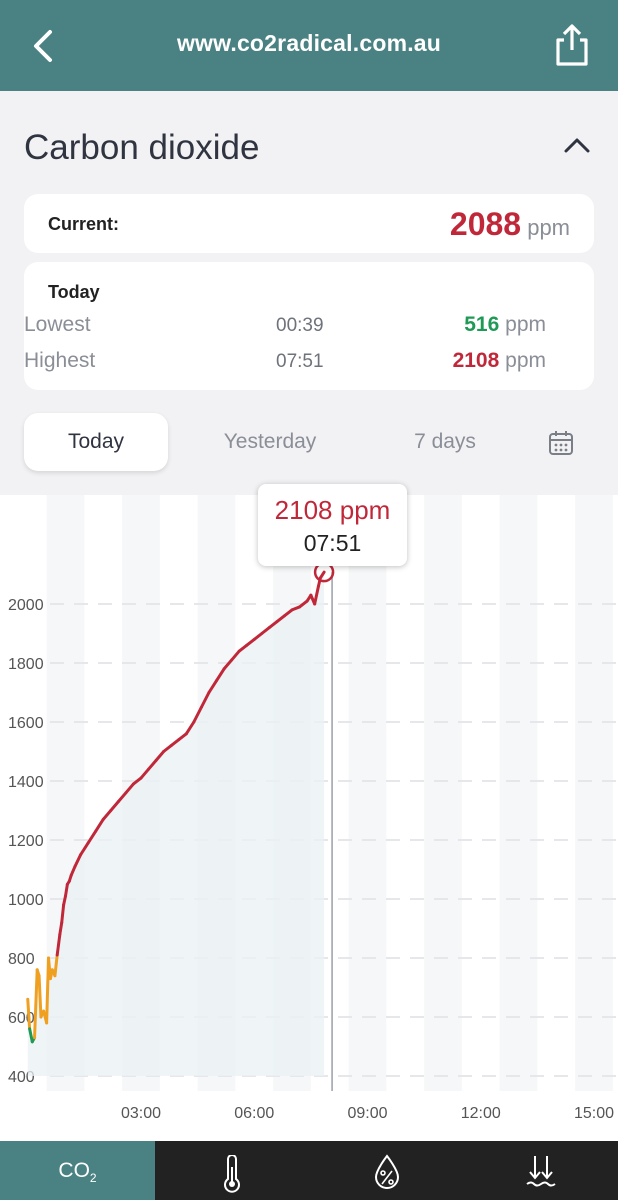 This screenshot has height=1200, width=618. Describe the element at coordinates (445, 441) in the screenshot. I see `tab-7-days: 7 days` at that location.